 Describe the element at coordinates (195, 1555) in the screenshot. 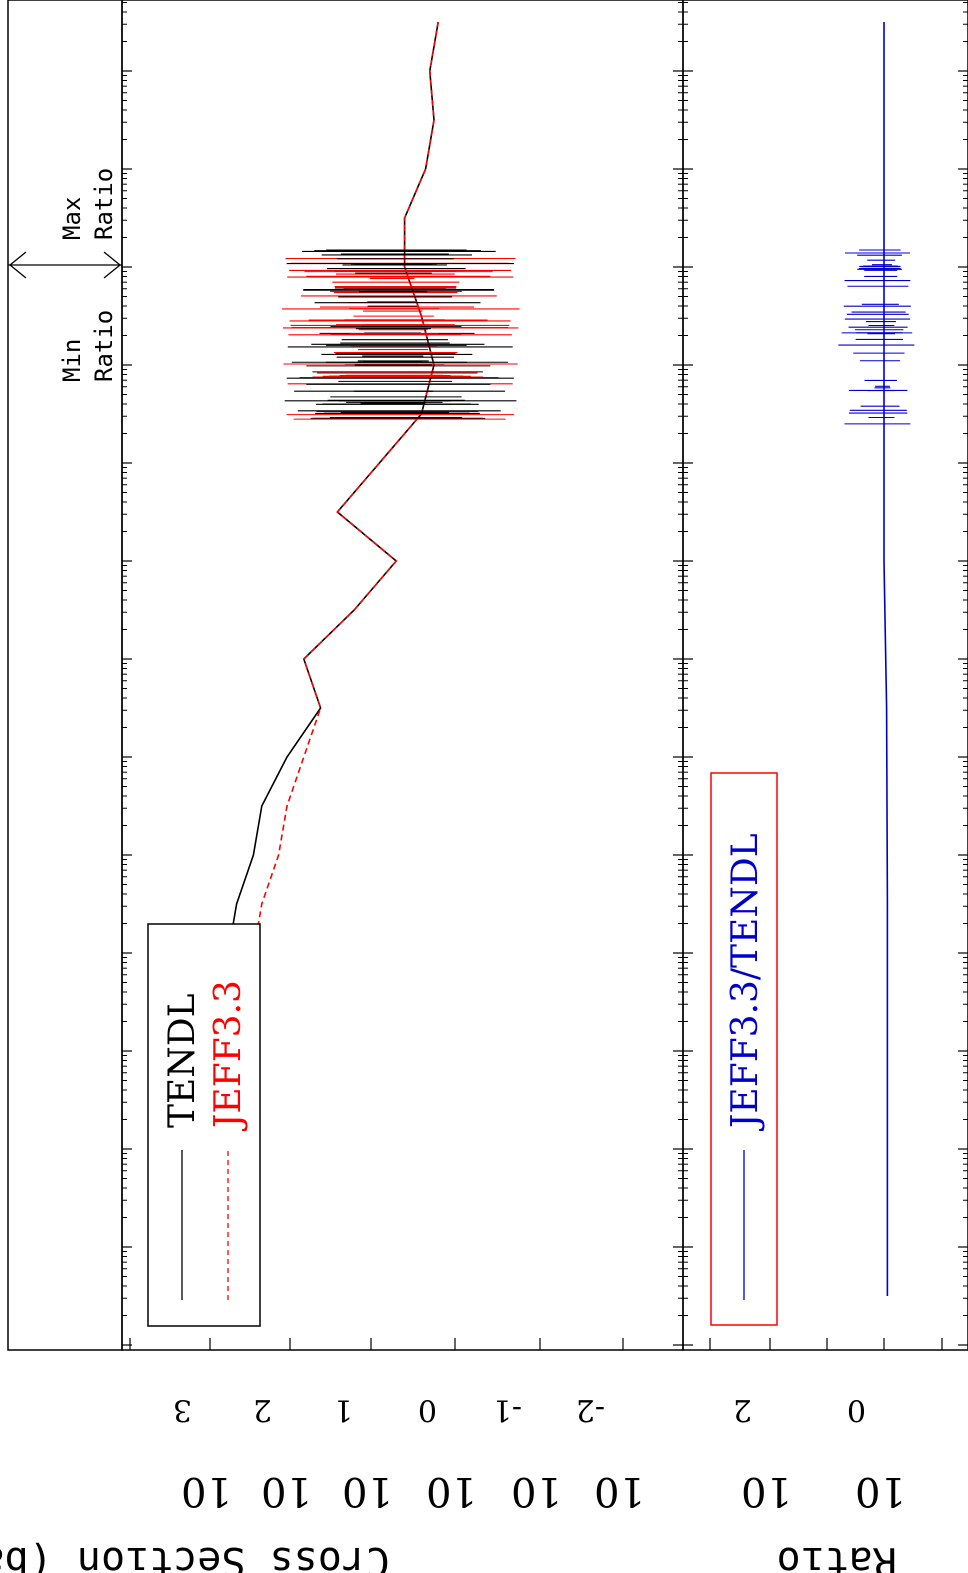

I see `cross-section-ylabel: Cross Section (barns)` at that location.